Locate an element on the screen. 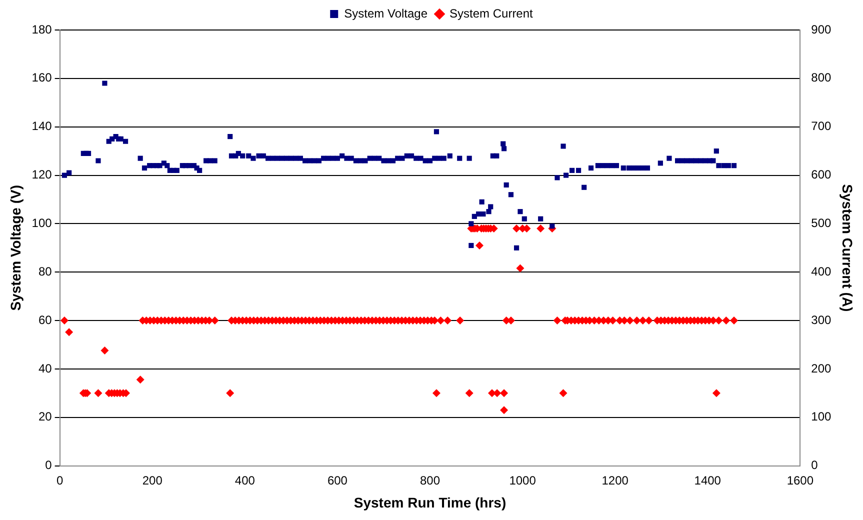 This screenshot has width=863, height=520. x-tick-label: 0 is located at coordinates (60, 480).